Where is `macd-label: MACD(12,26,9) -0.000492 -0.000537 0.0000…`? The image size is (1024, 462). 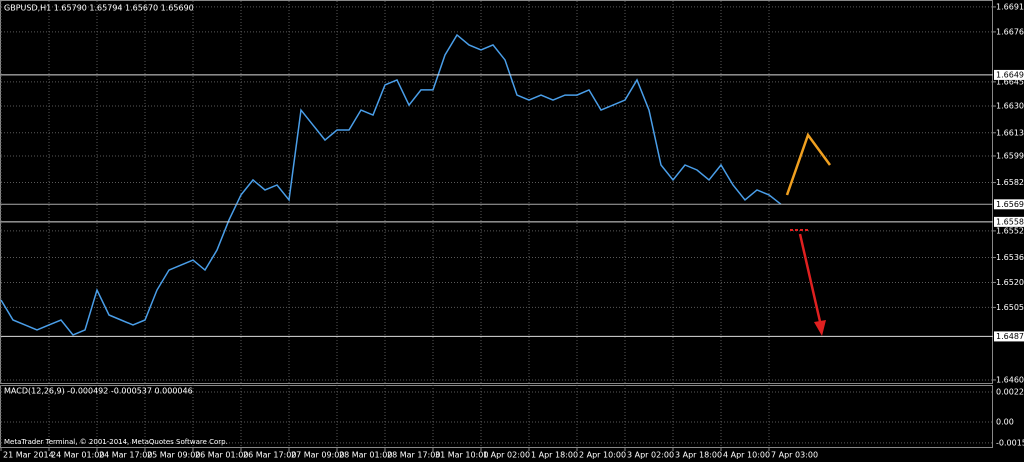
macd-label: MACD(12,26,9) -0.000492 -0.000537 0.0000… is located at coordinates (98, 391).